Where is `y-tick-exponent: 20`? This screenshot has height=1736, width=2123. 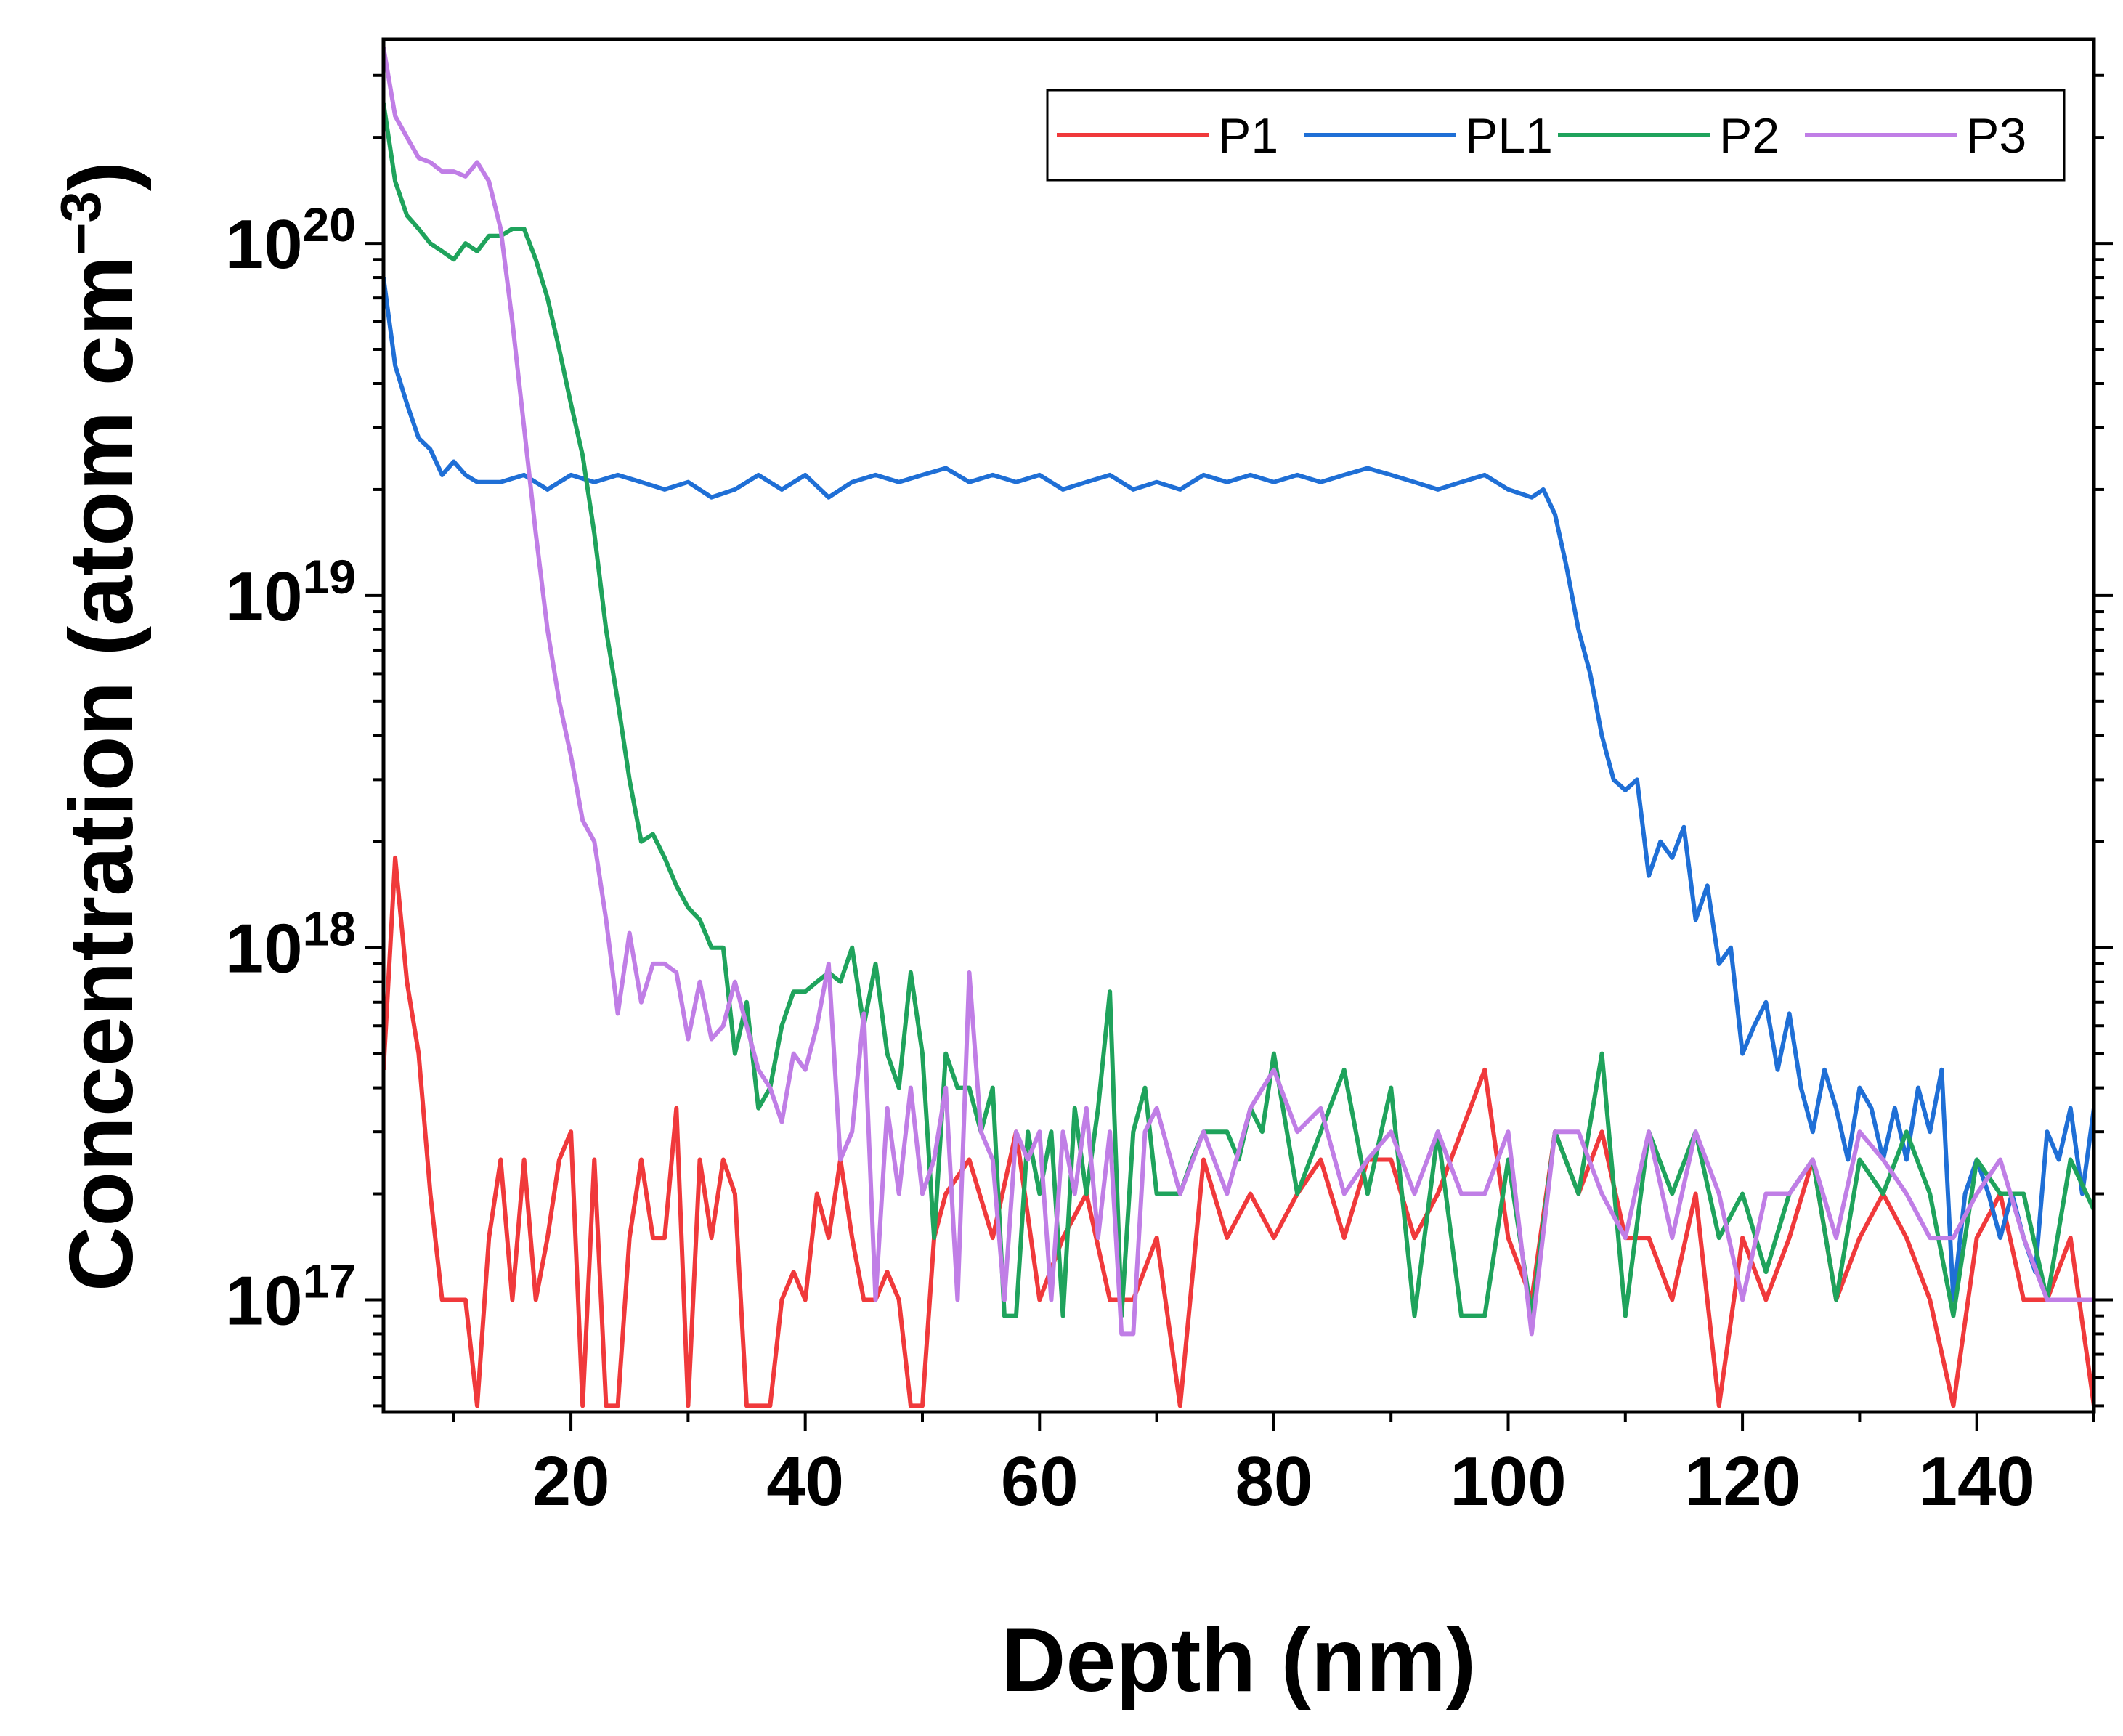 y-tick-exponent: 20 is located at coordinates (329, 224).